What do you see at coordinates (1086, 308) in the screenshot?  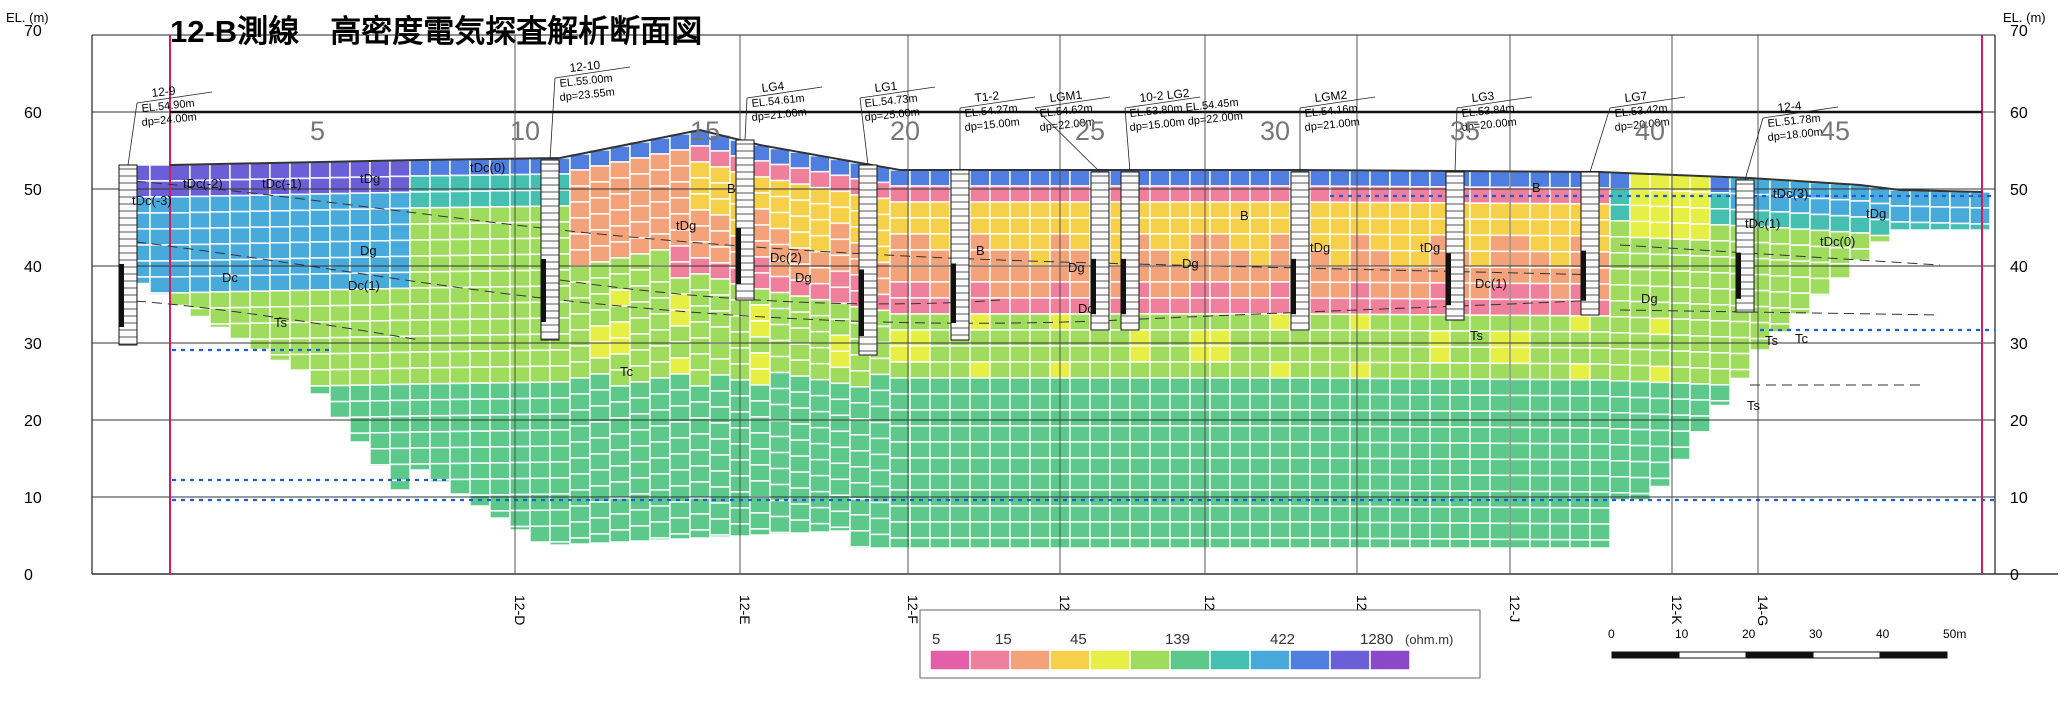 I see `layer-label: Dc` at bounding box center [1086, 308].